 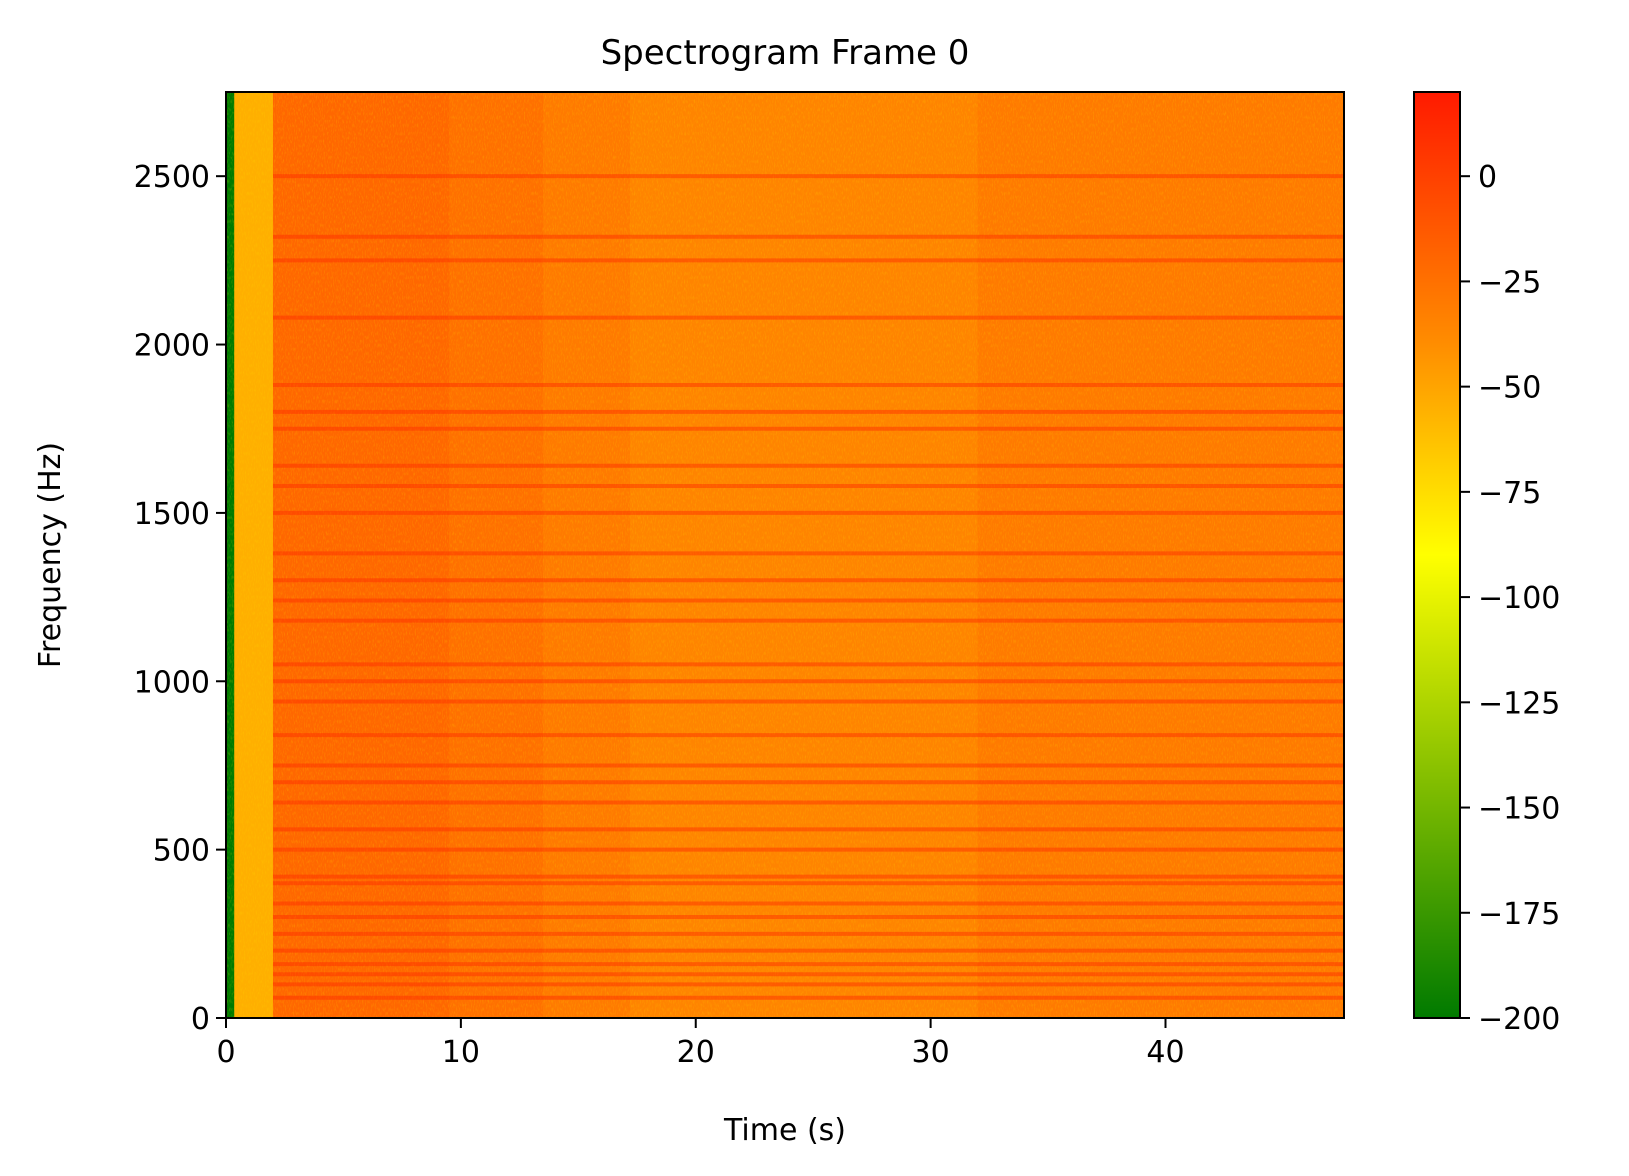 I want to click on colorbar-tick-label: −100, so click(x=1519, y=598).